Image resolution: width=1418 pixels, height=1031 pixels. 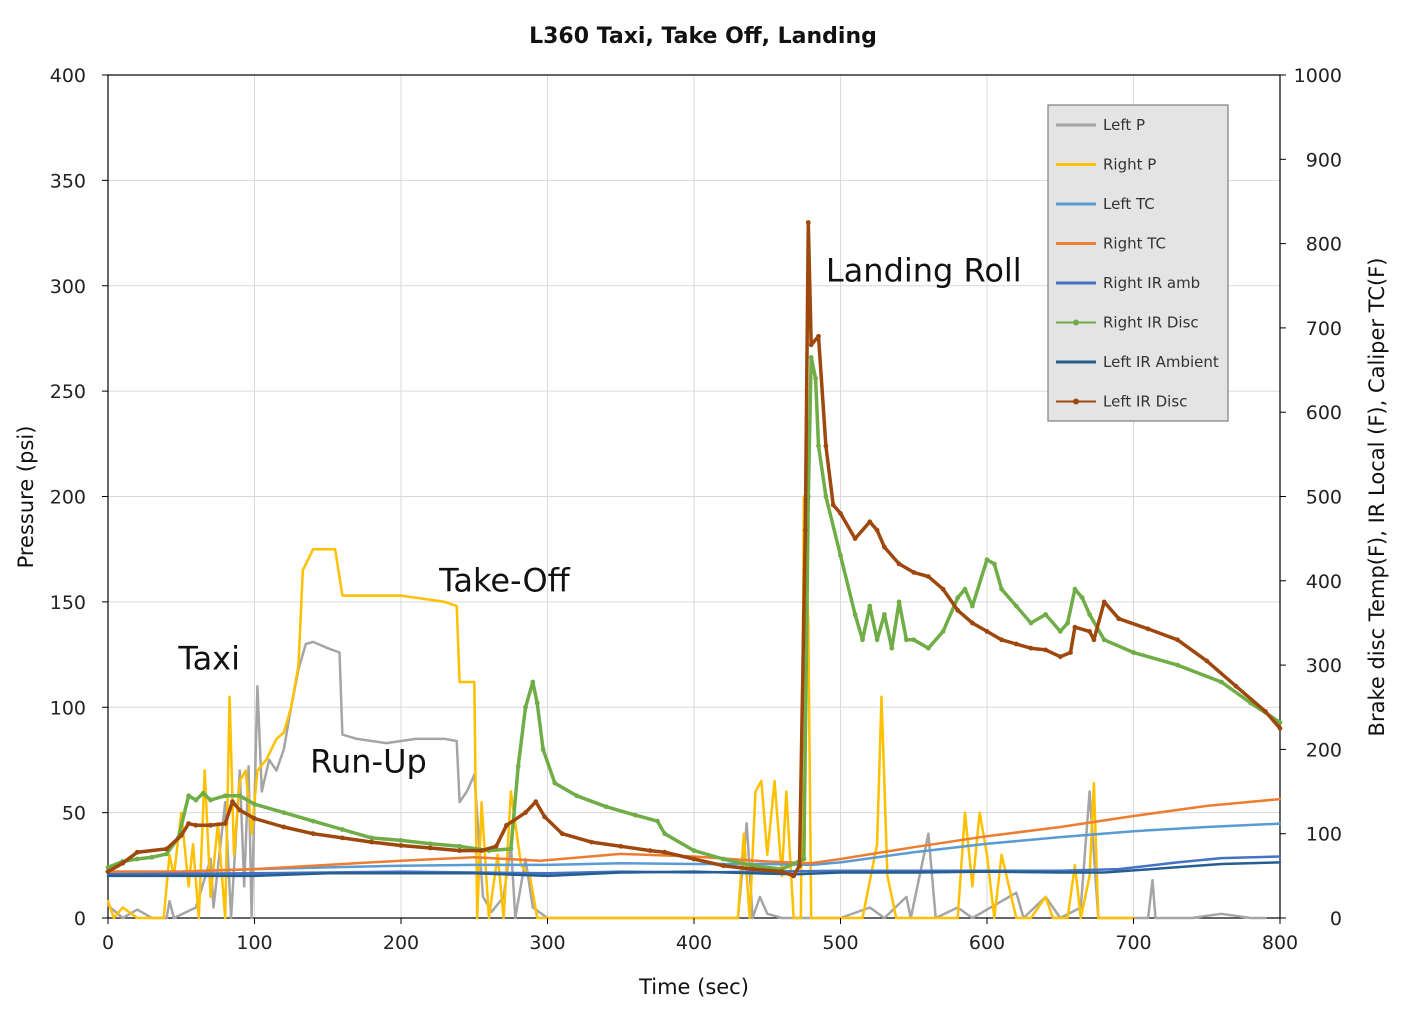 What do you see at coordinates (1324, 245) in the screenshot?
I see `y2-tick-label: 800` at bounding box center [1324, 245].